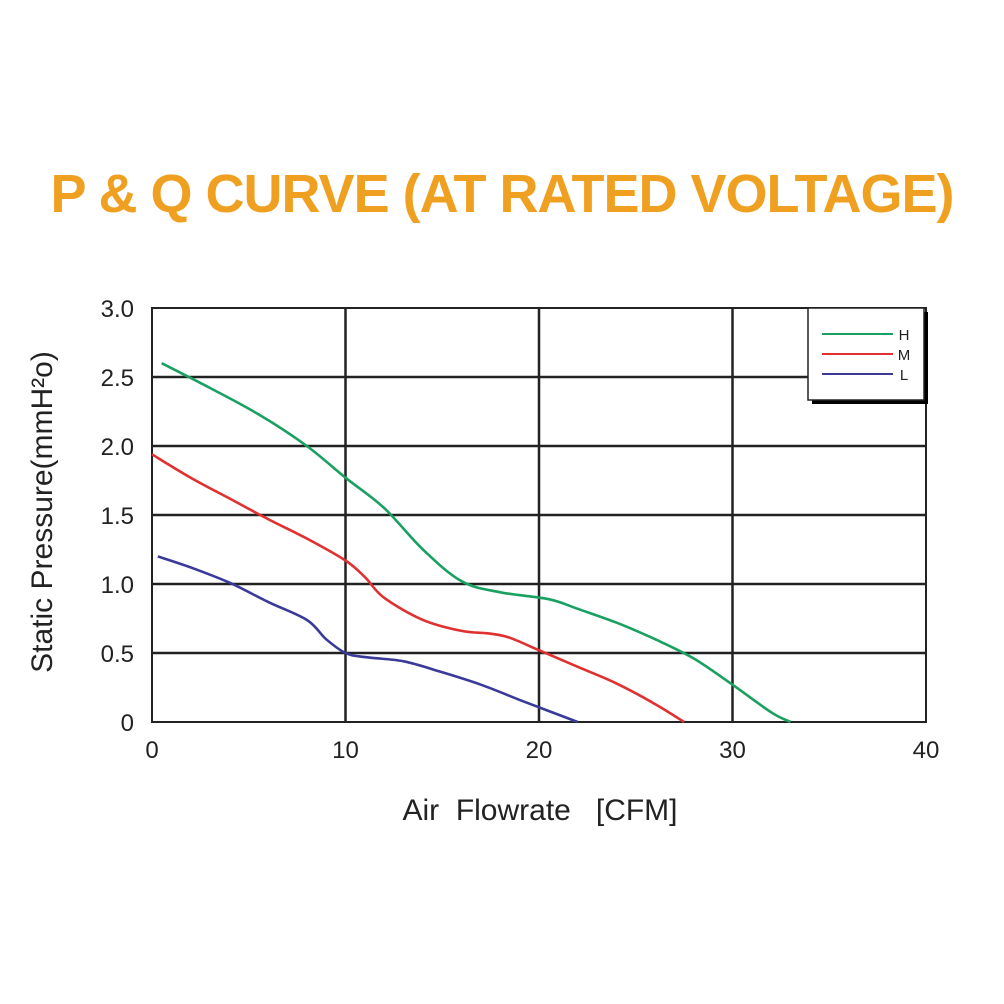 The image size is (1004, 1004). I want to click on y-tick-label: 3.0, so click(117, 309).